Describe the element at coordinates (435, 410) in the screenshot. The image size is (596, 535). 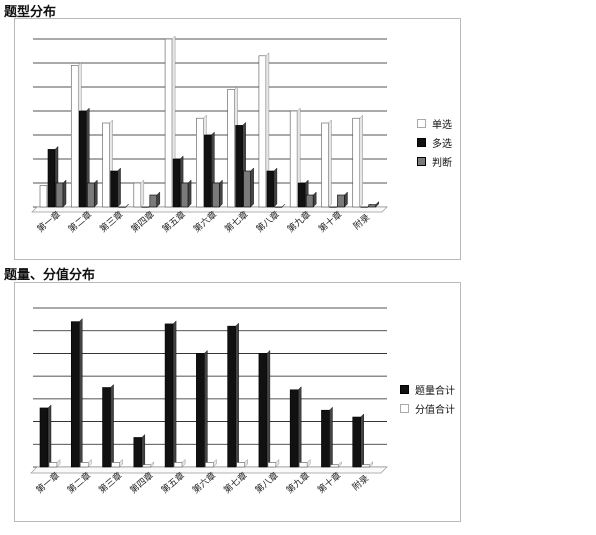
I see `legend-label-1-1: 分值合计` at that location.